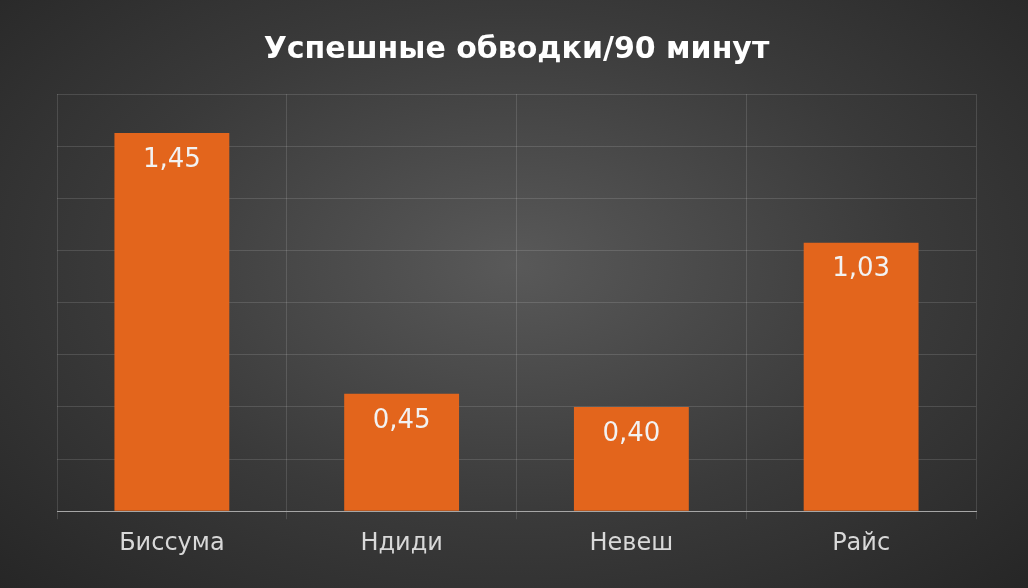 The width and height of the screenshot is (1028, 588). Describe the element at coordinates (631, 541) in the screenshot. I see `x-tick-label: Невеш` at that location.